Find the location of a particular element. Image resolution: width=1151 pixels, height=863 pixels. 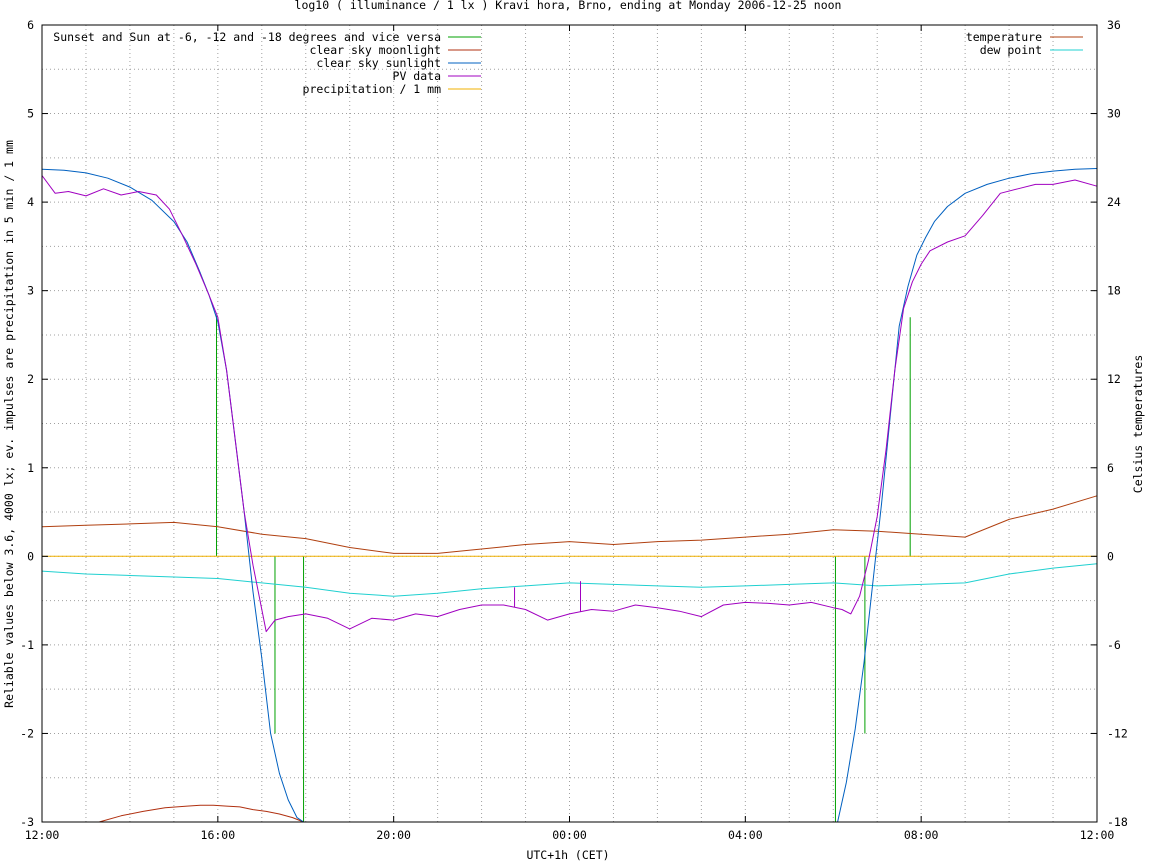

y-tick-label: 3 is located at coordinates (30, 291).